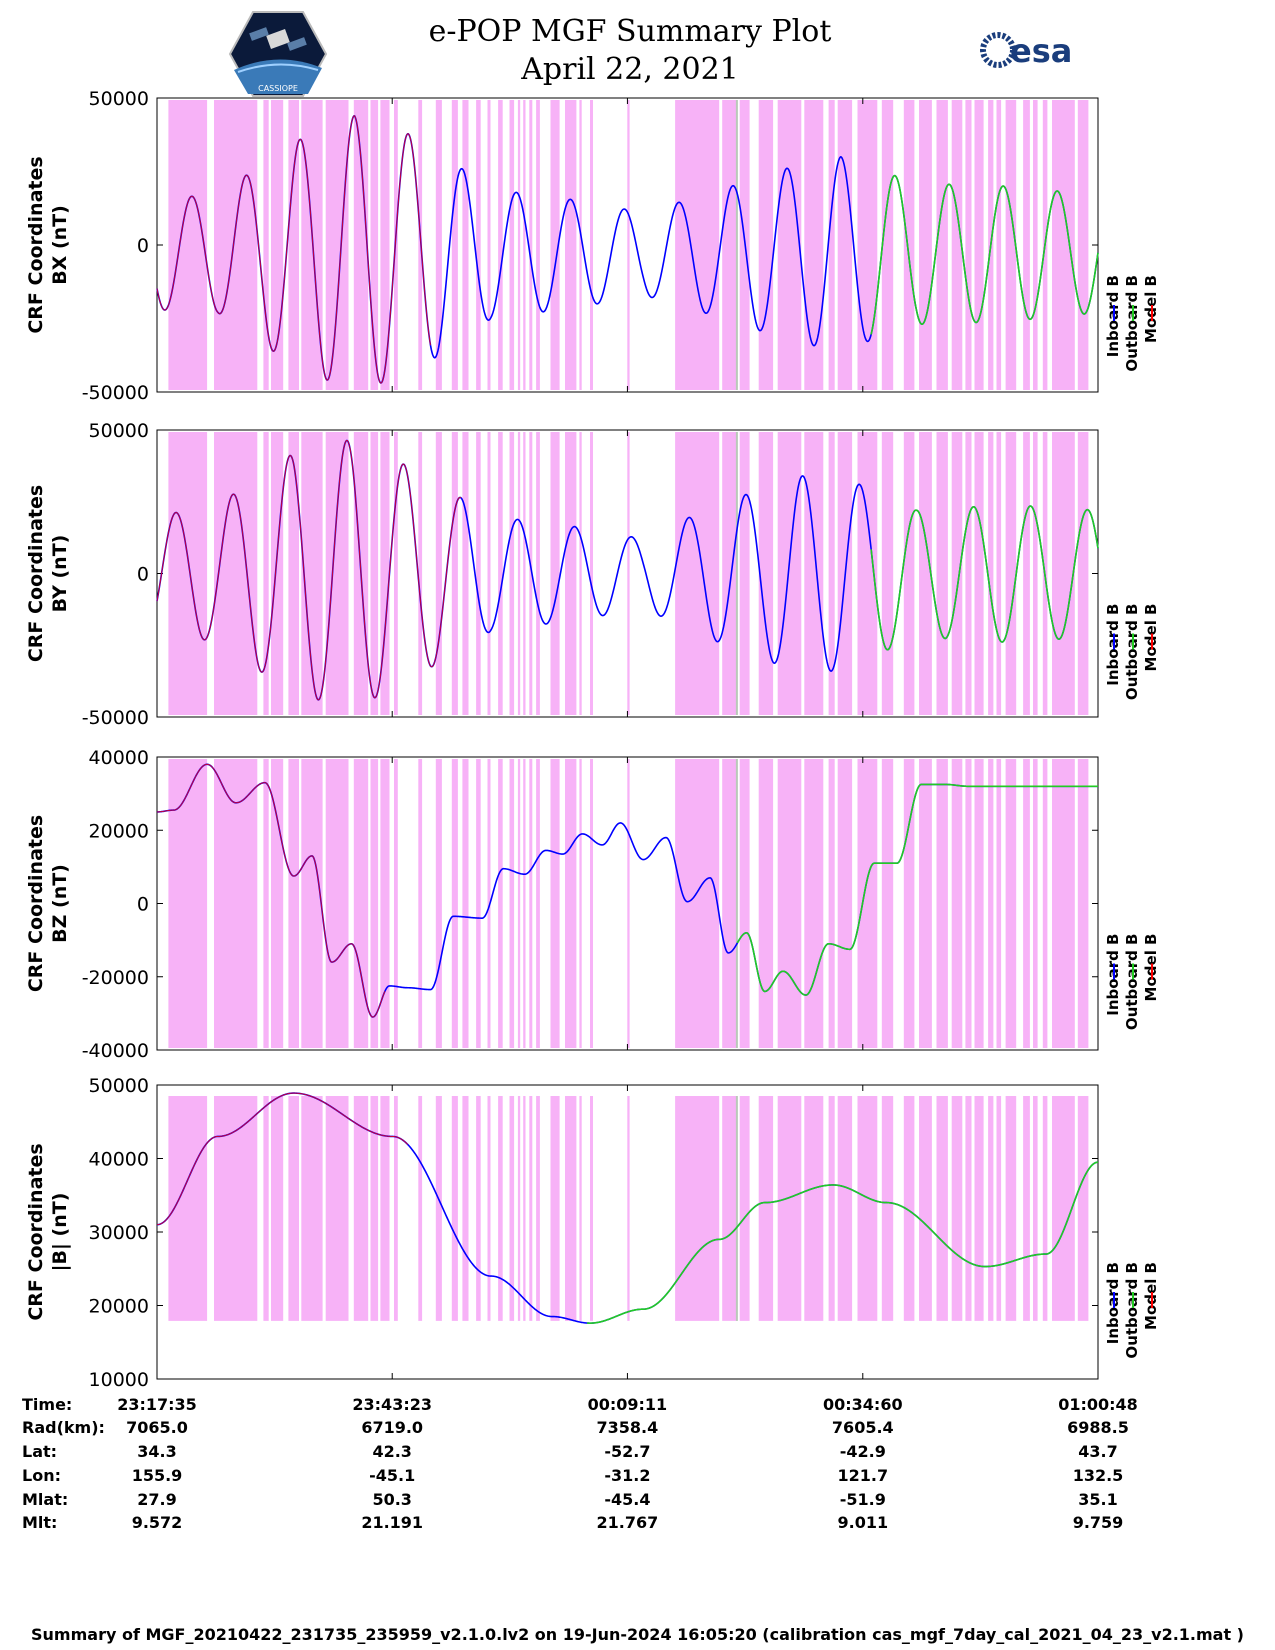  I want to click on y-axis-label: BY (nT), so click(60, 574).